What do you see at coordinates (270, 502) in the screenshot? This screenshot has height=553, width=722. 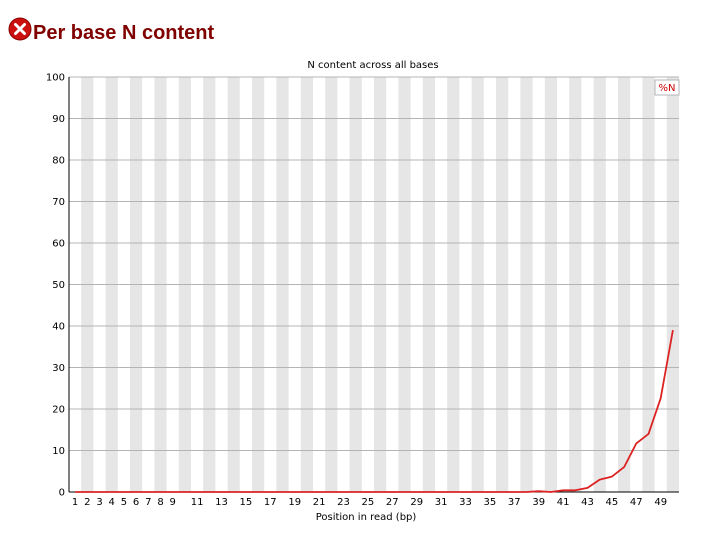 I see `x-tick-label: 17` at bounding box center [270, 502].